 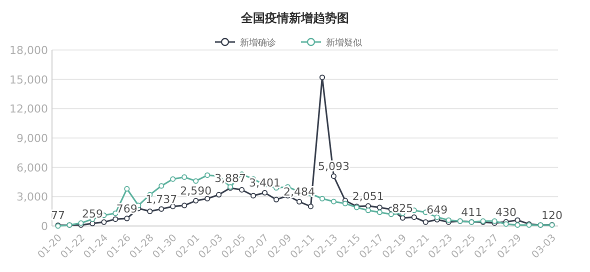 I want to click on y-tick-label: 3,000, so click(x=32, y=197).